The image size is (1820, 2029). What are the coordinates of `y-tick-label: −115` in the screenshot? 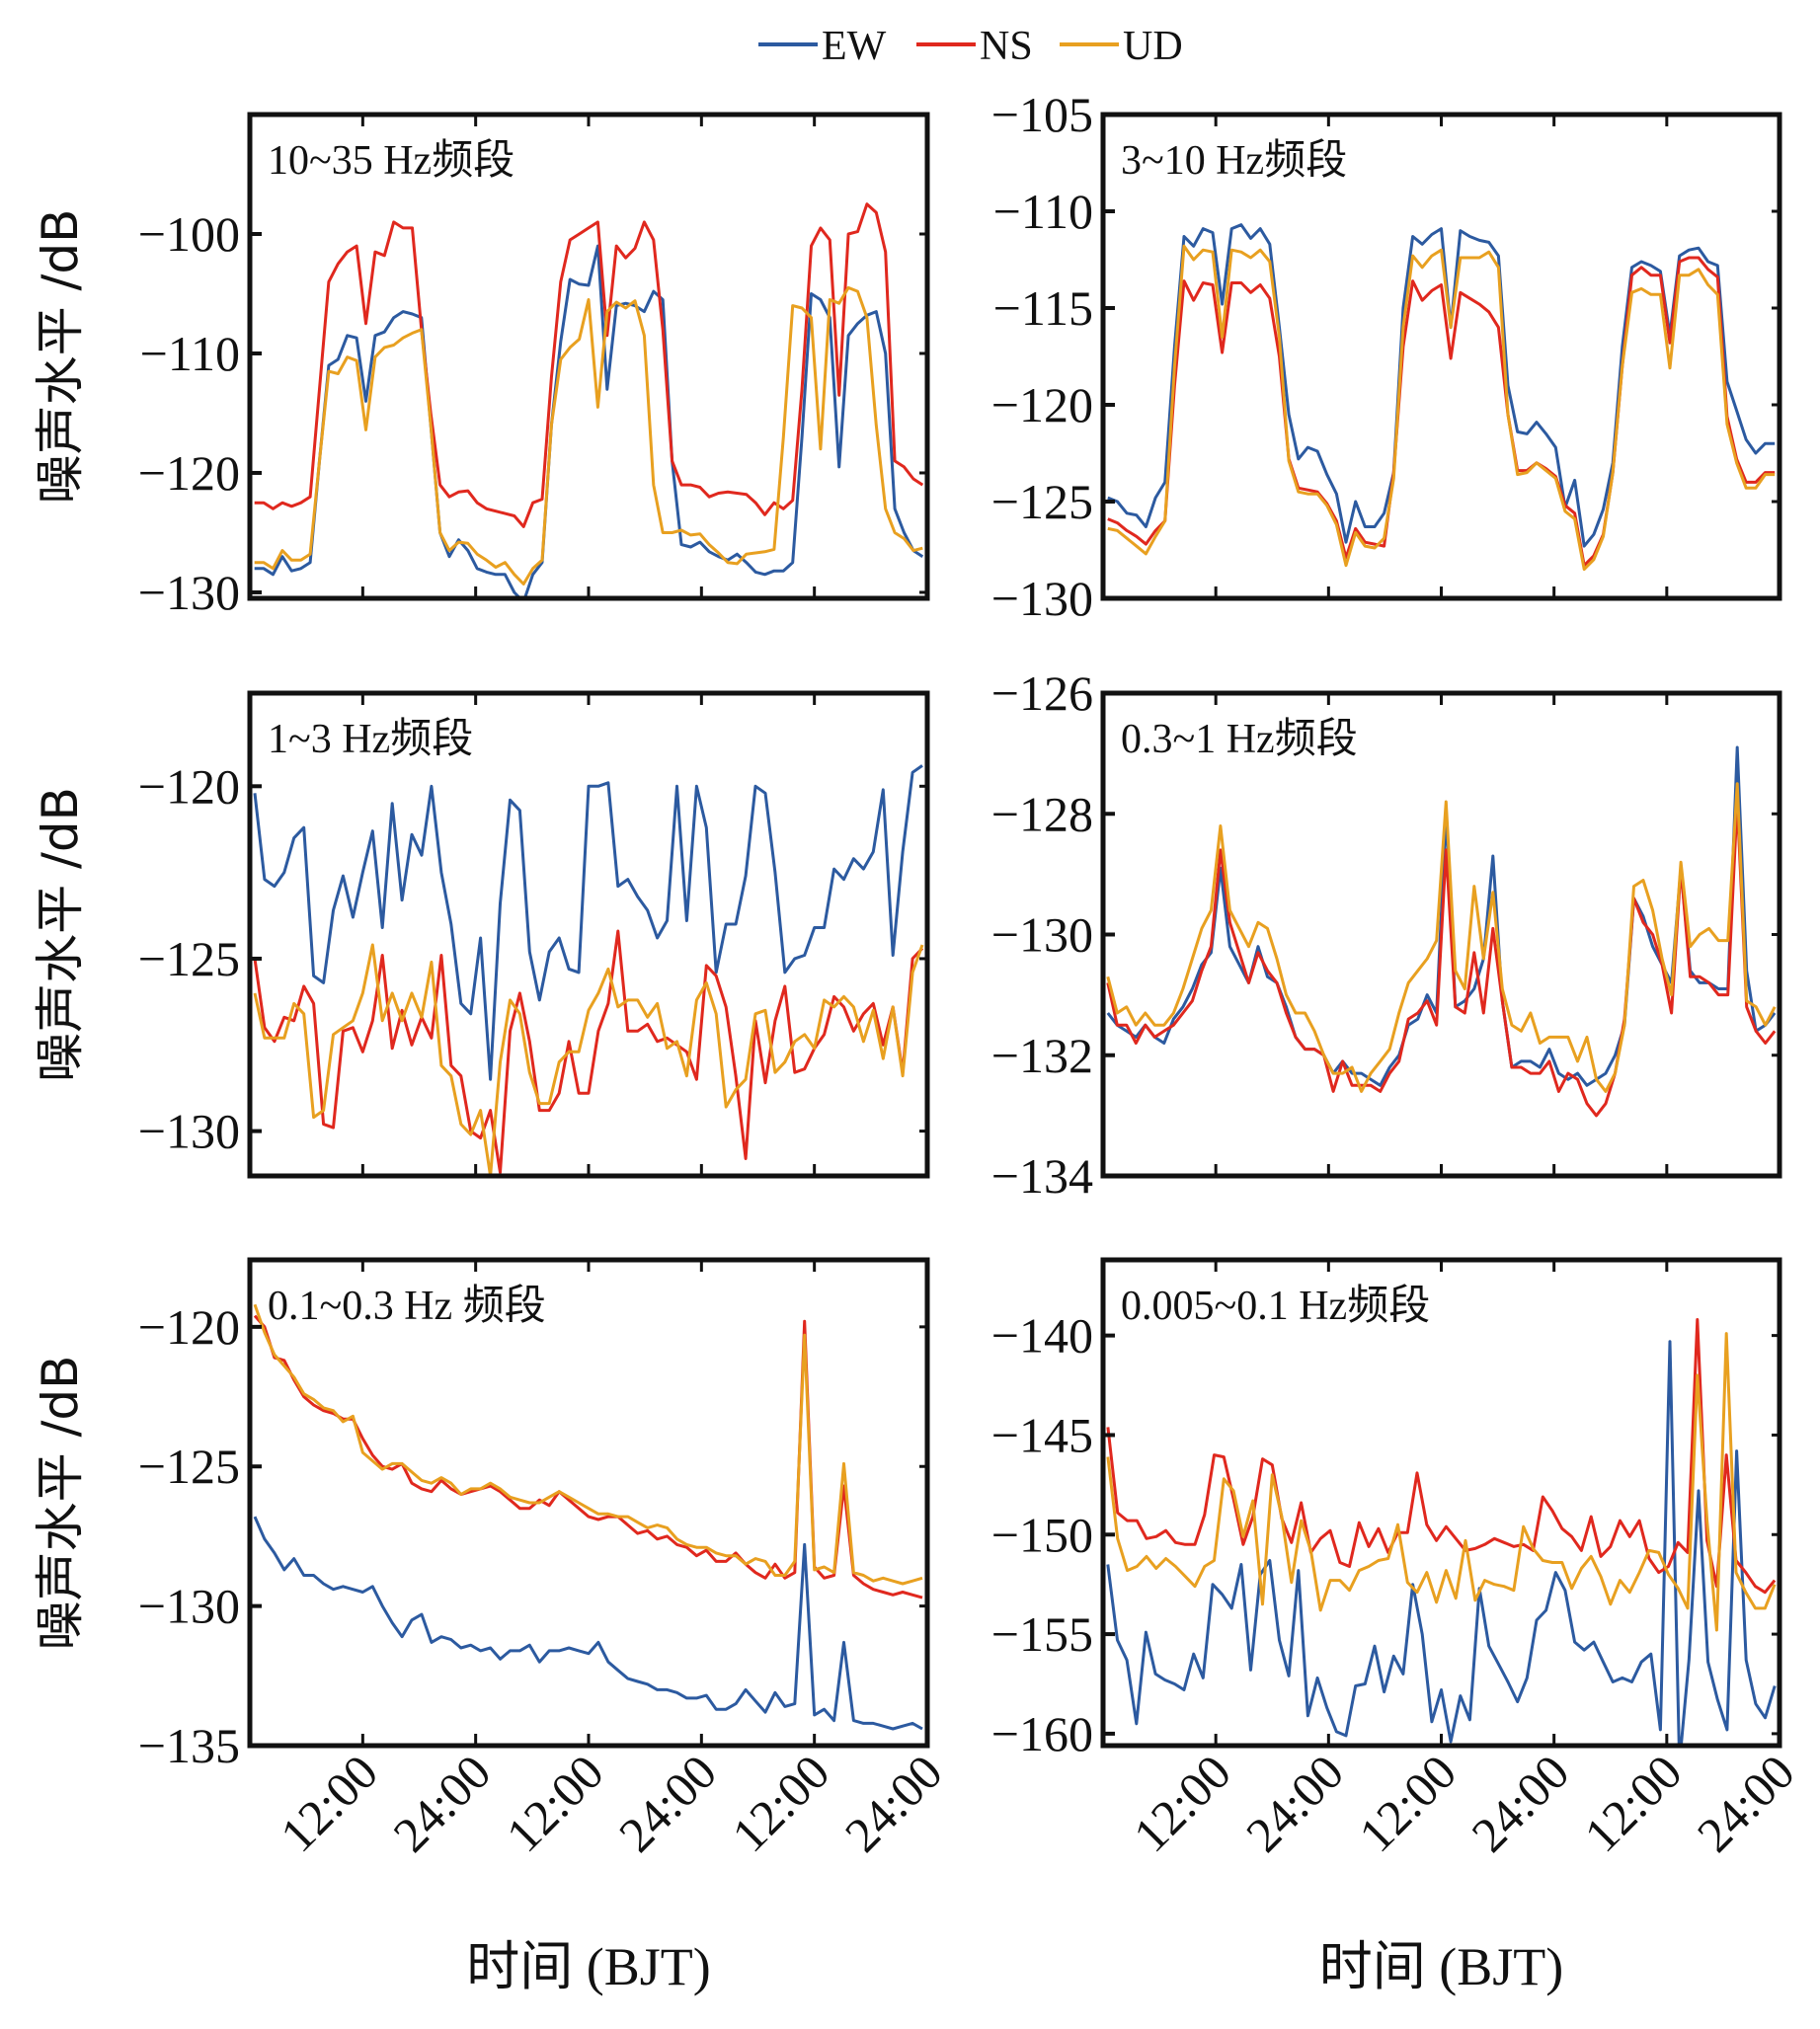 It's located at (1043, 308).